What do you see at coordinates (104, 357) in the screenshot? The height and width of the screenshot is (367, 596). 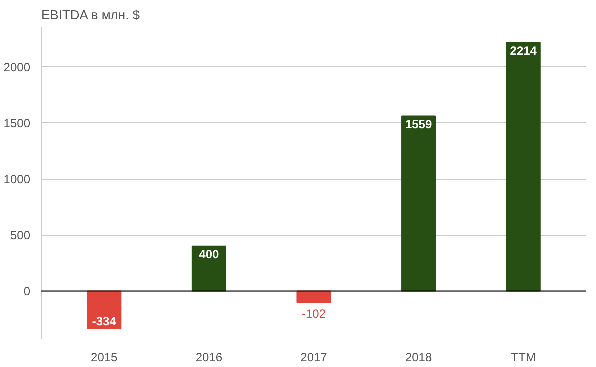 I see `x-tick-label: 2015` at bounding box center [104, 357].